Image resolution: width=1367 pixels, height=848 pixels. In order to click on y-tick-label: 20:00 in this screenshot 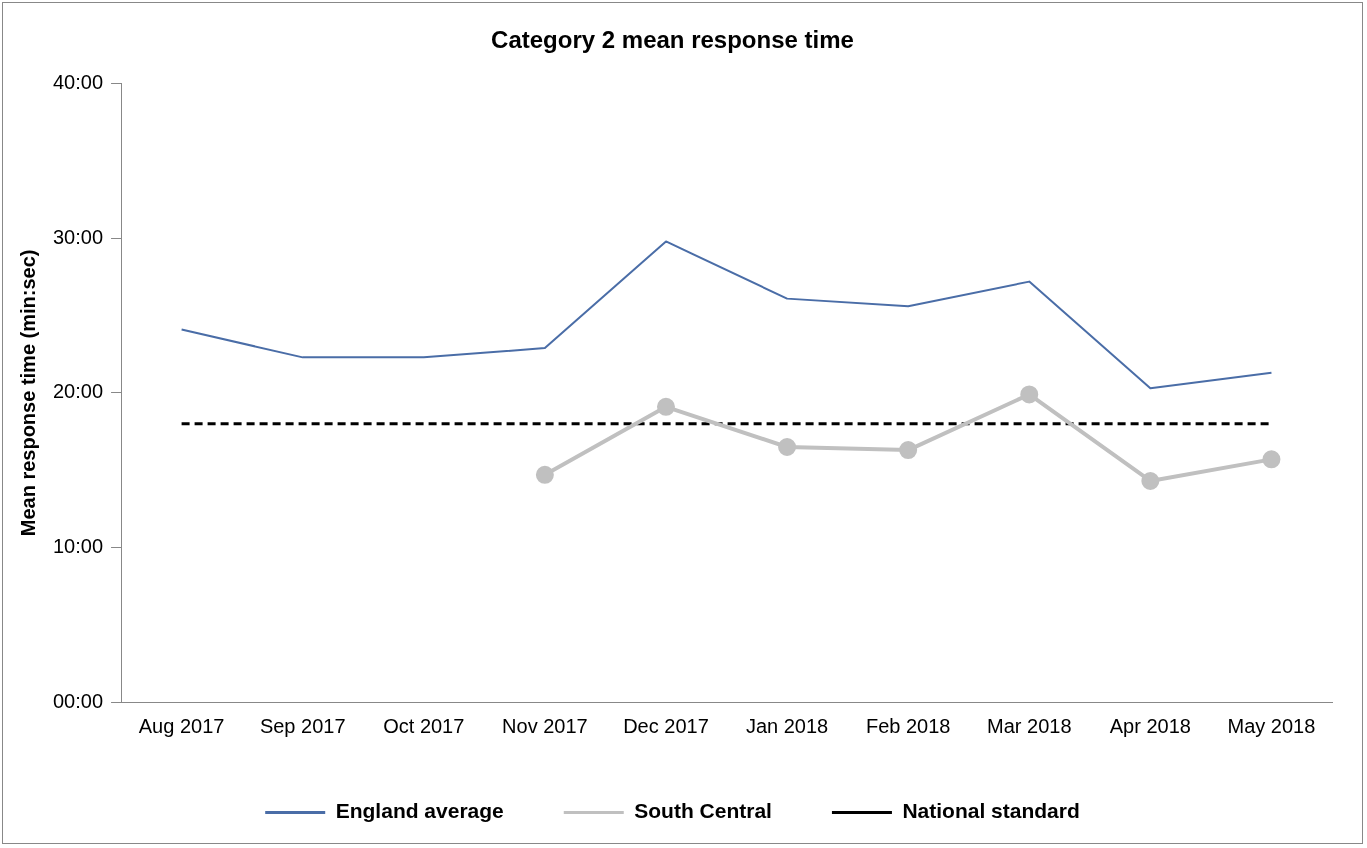, I will do `click(78, 391)`.